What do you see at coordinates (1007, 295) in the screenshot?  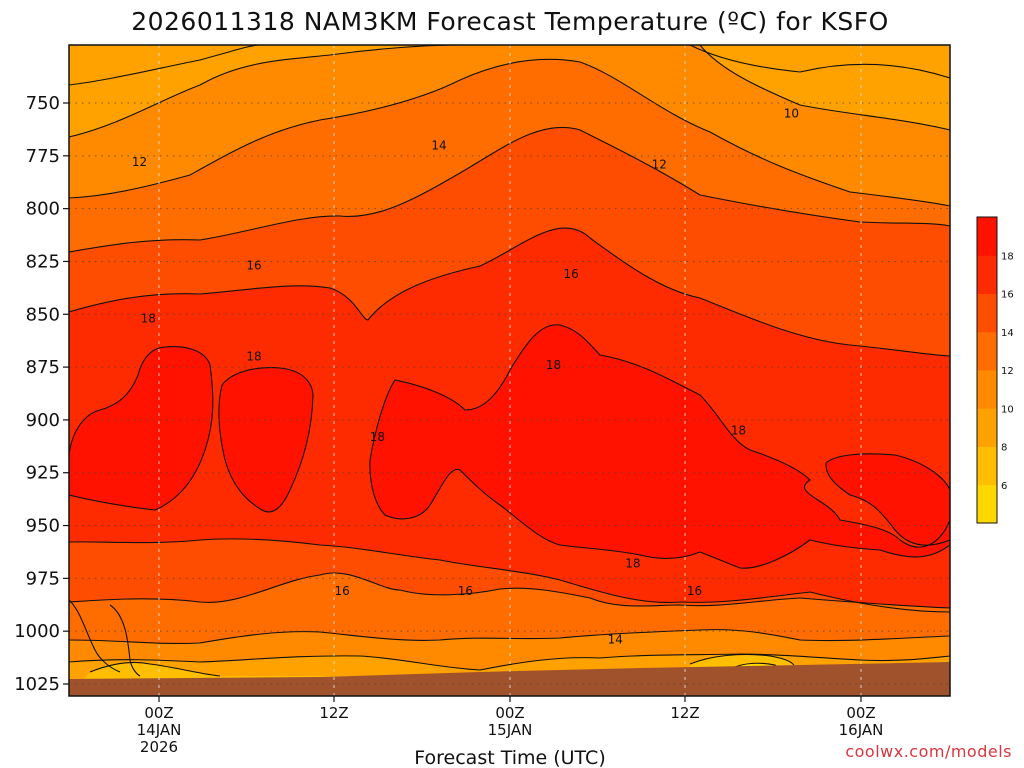 I see `colorbar-tick-16: 16` at bounding box center [1007, 295].